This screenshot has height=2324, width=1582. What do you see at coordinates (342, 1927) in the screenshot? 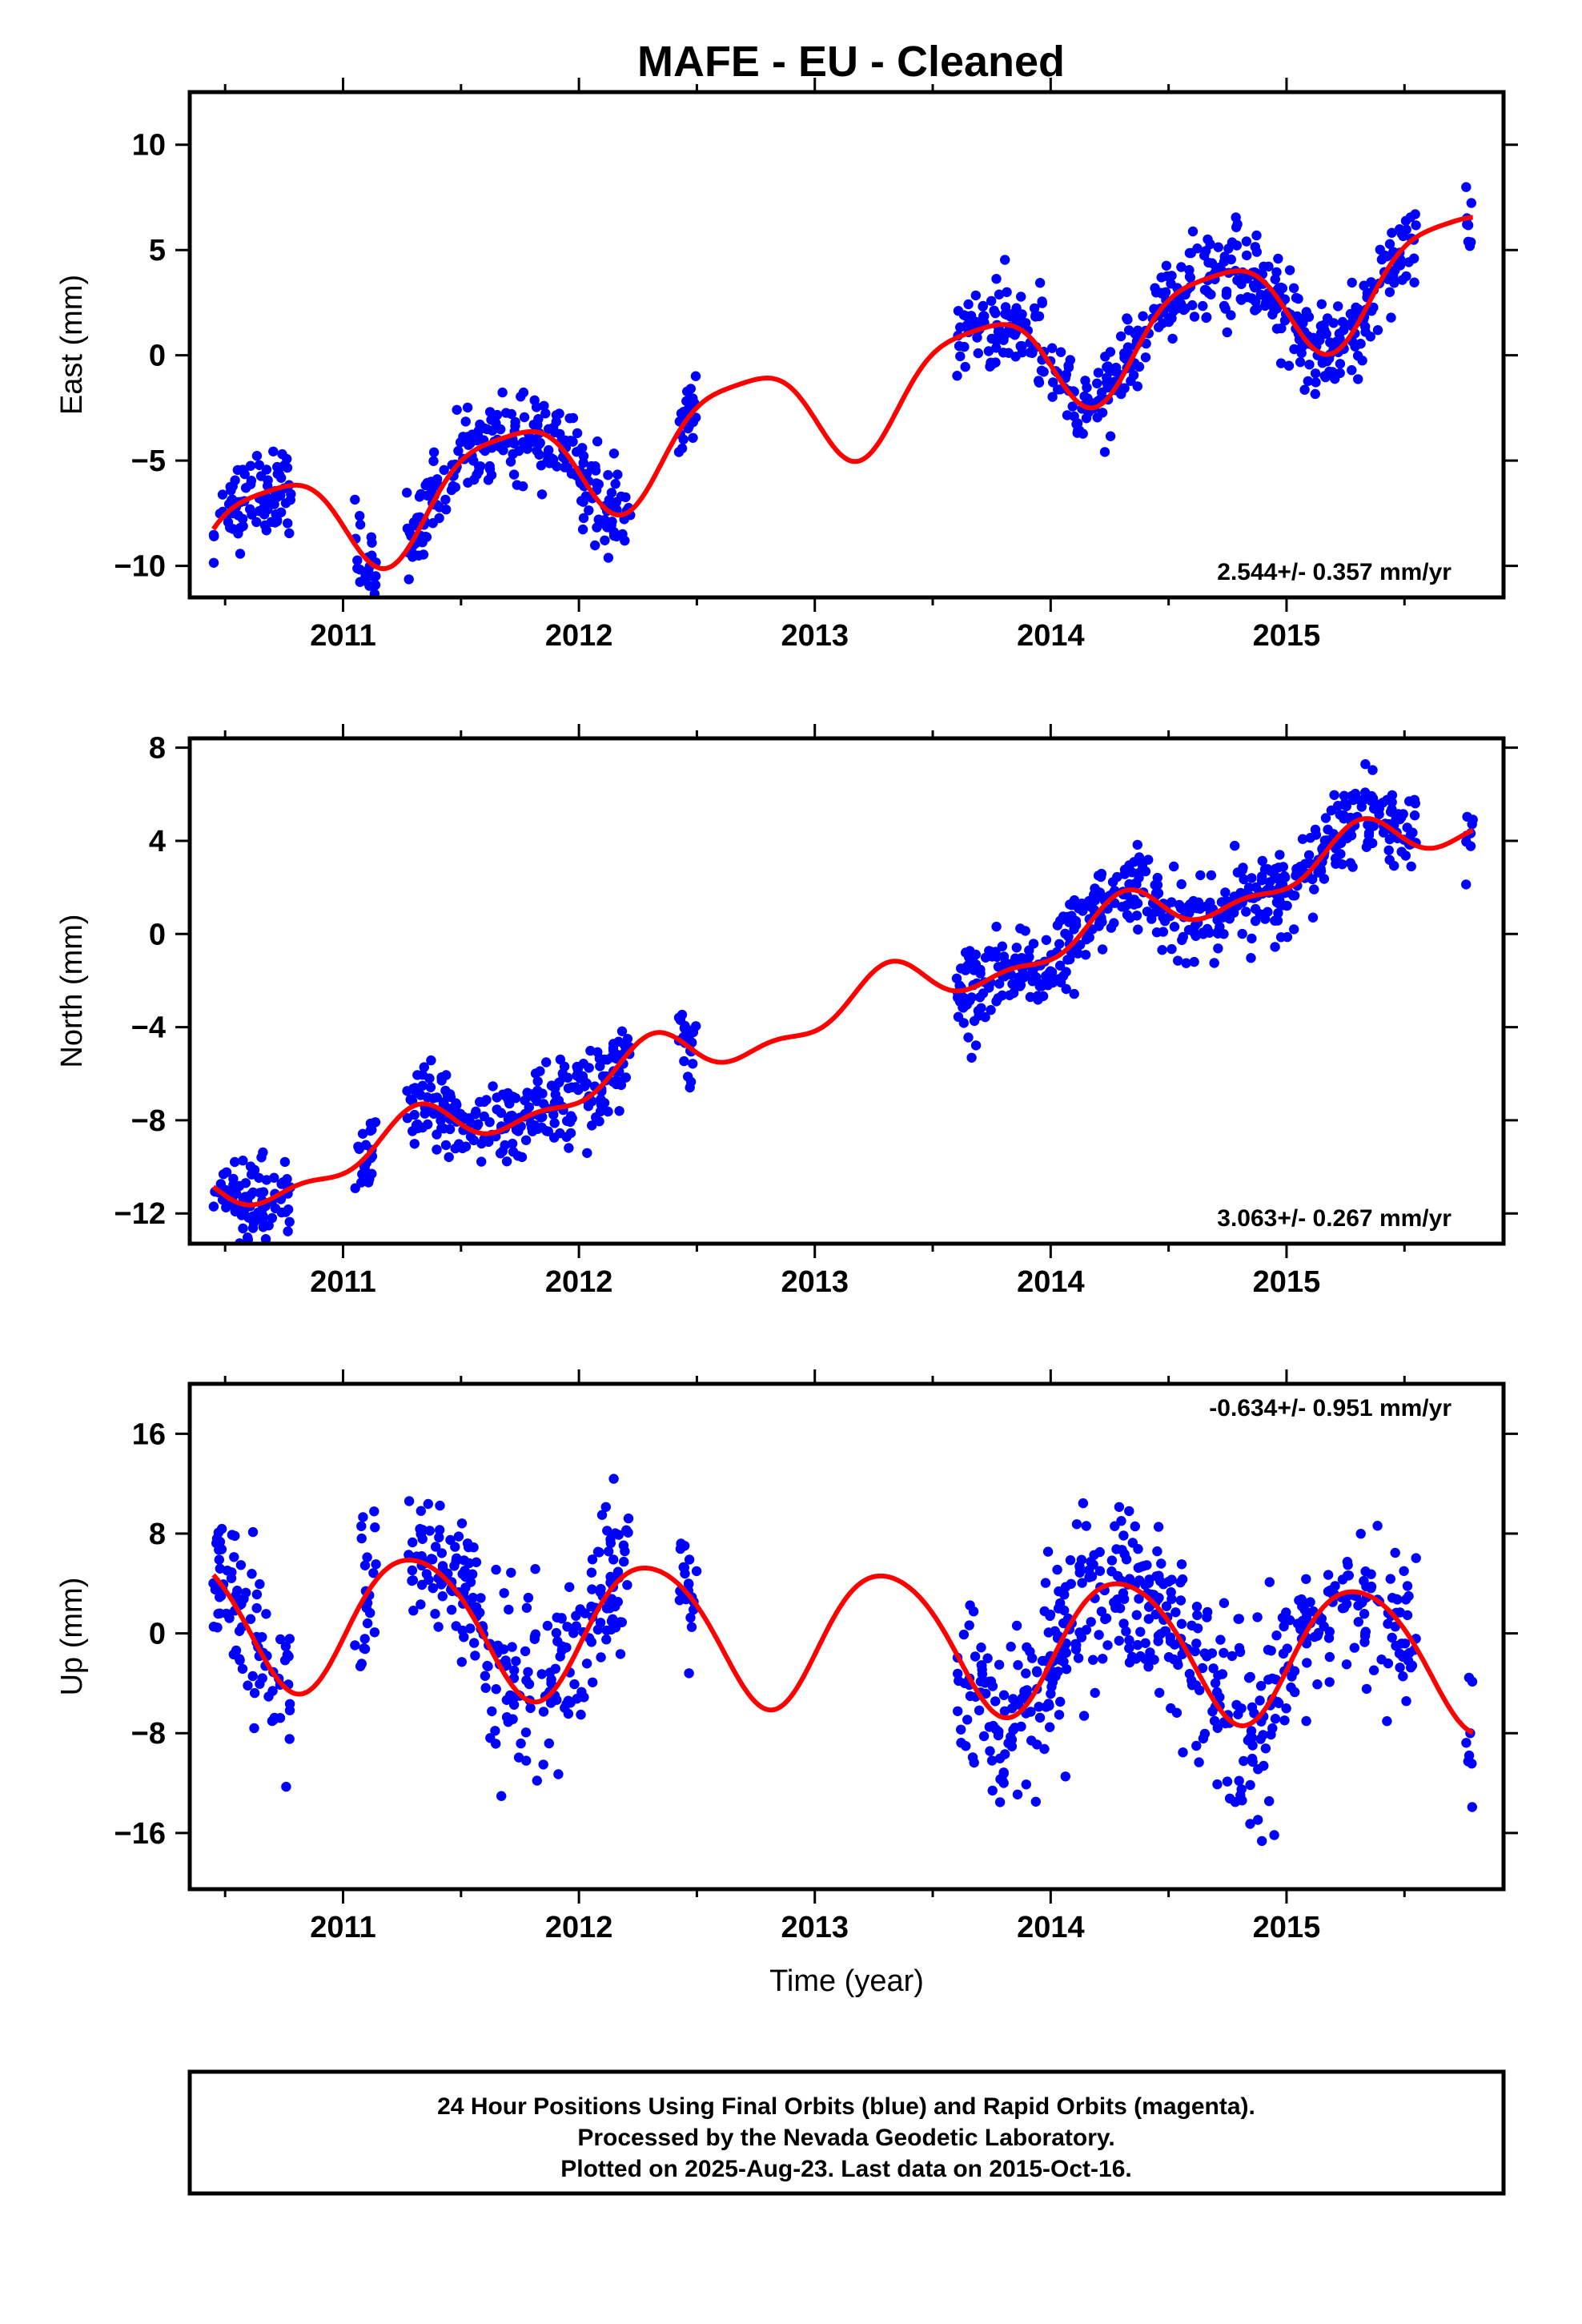
I see `x-tick-label: 2011` at bounding box center [342, 1927].